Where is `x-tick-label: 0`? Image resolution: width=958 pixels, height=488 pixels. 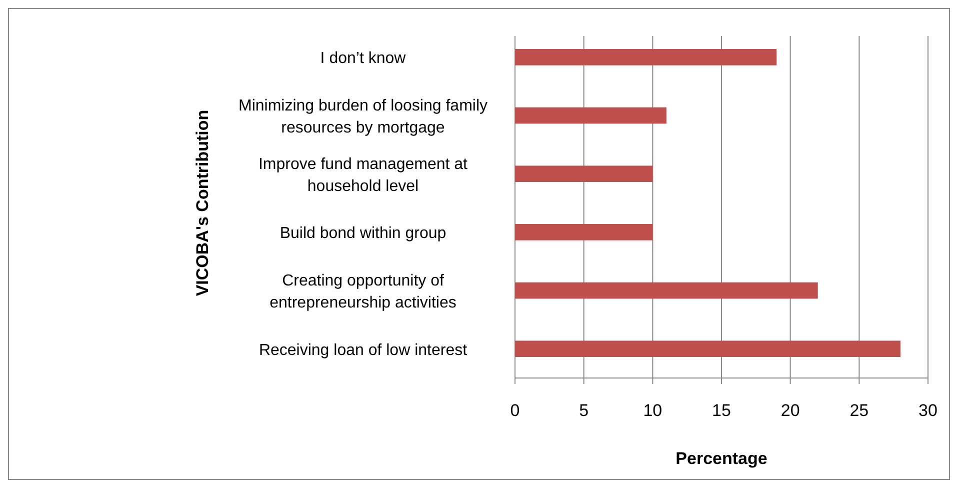
x-tick-label: 0 is located at coordinates (515, 410).